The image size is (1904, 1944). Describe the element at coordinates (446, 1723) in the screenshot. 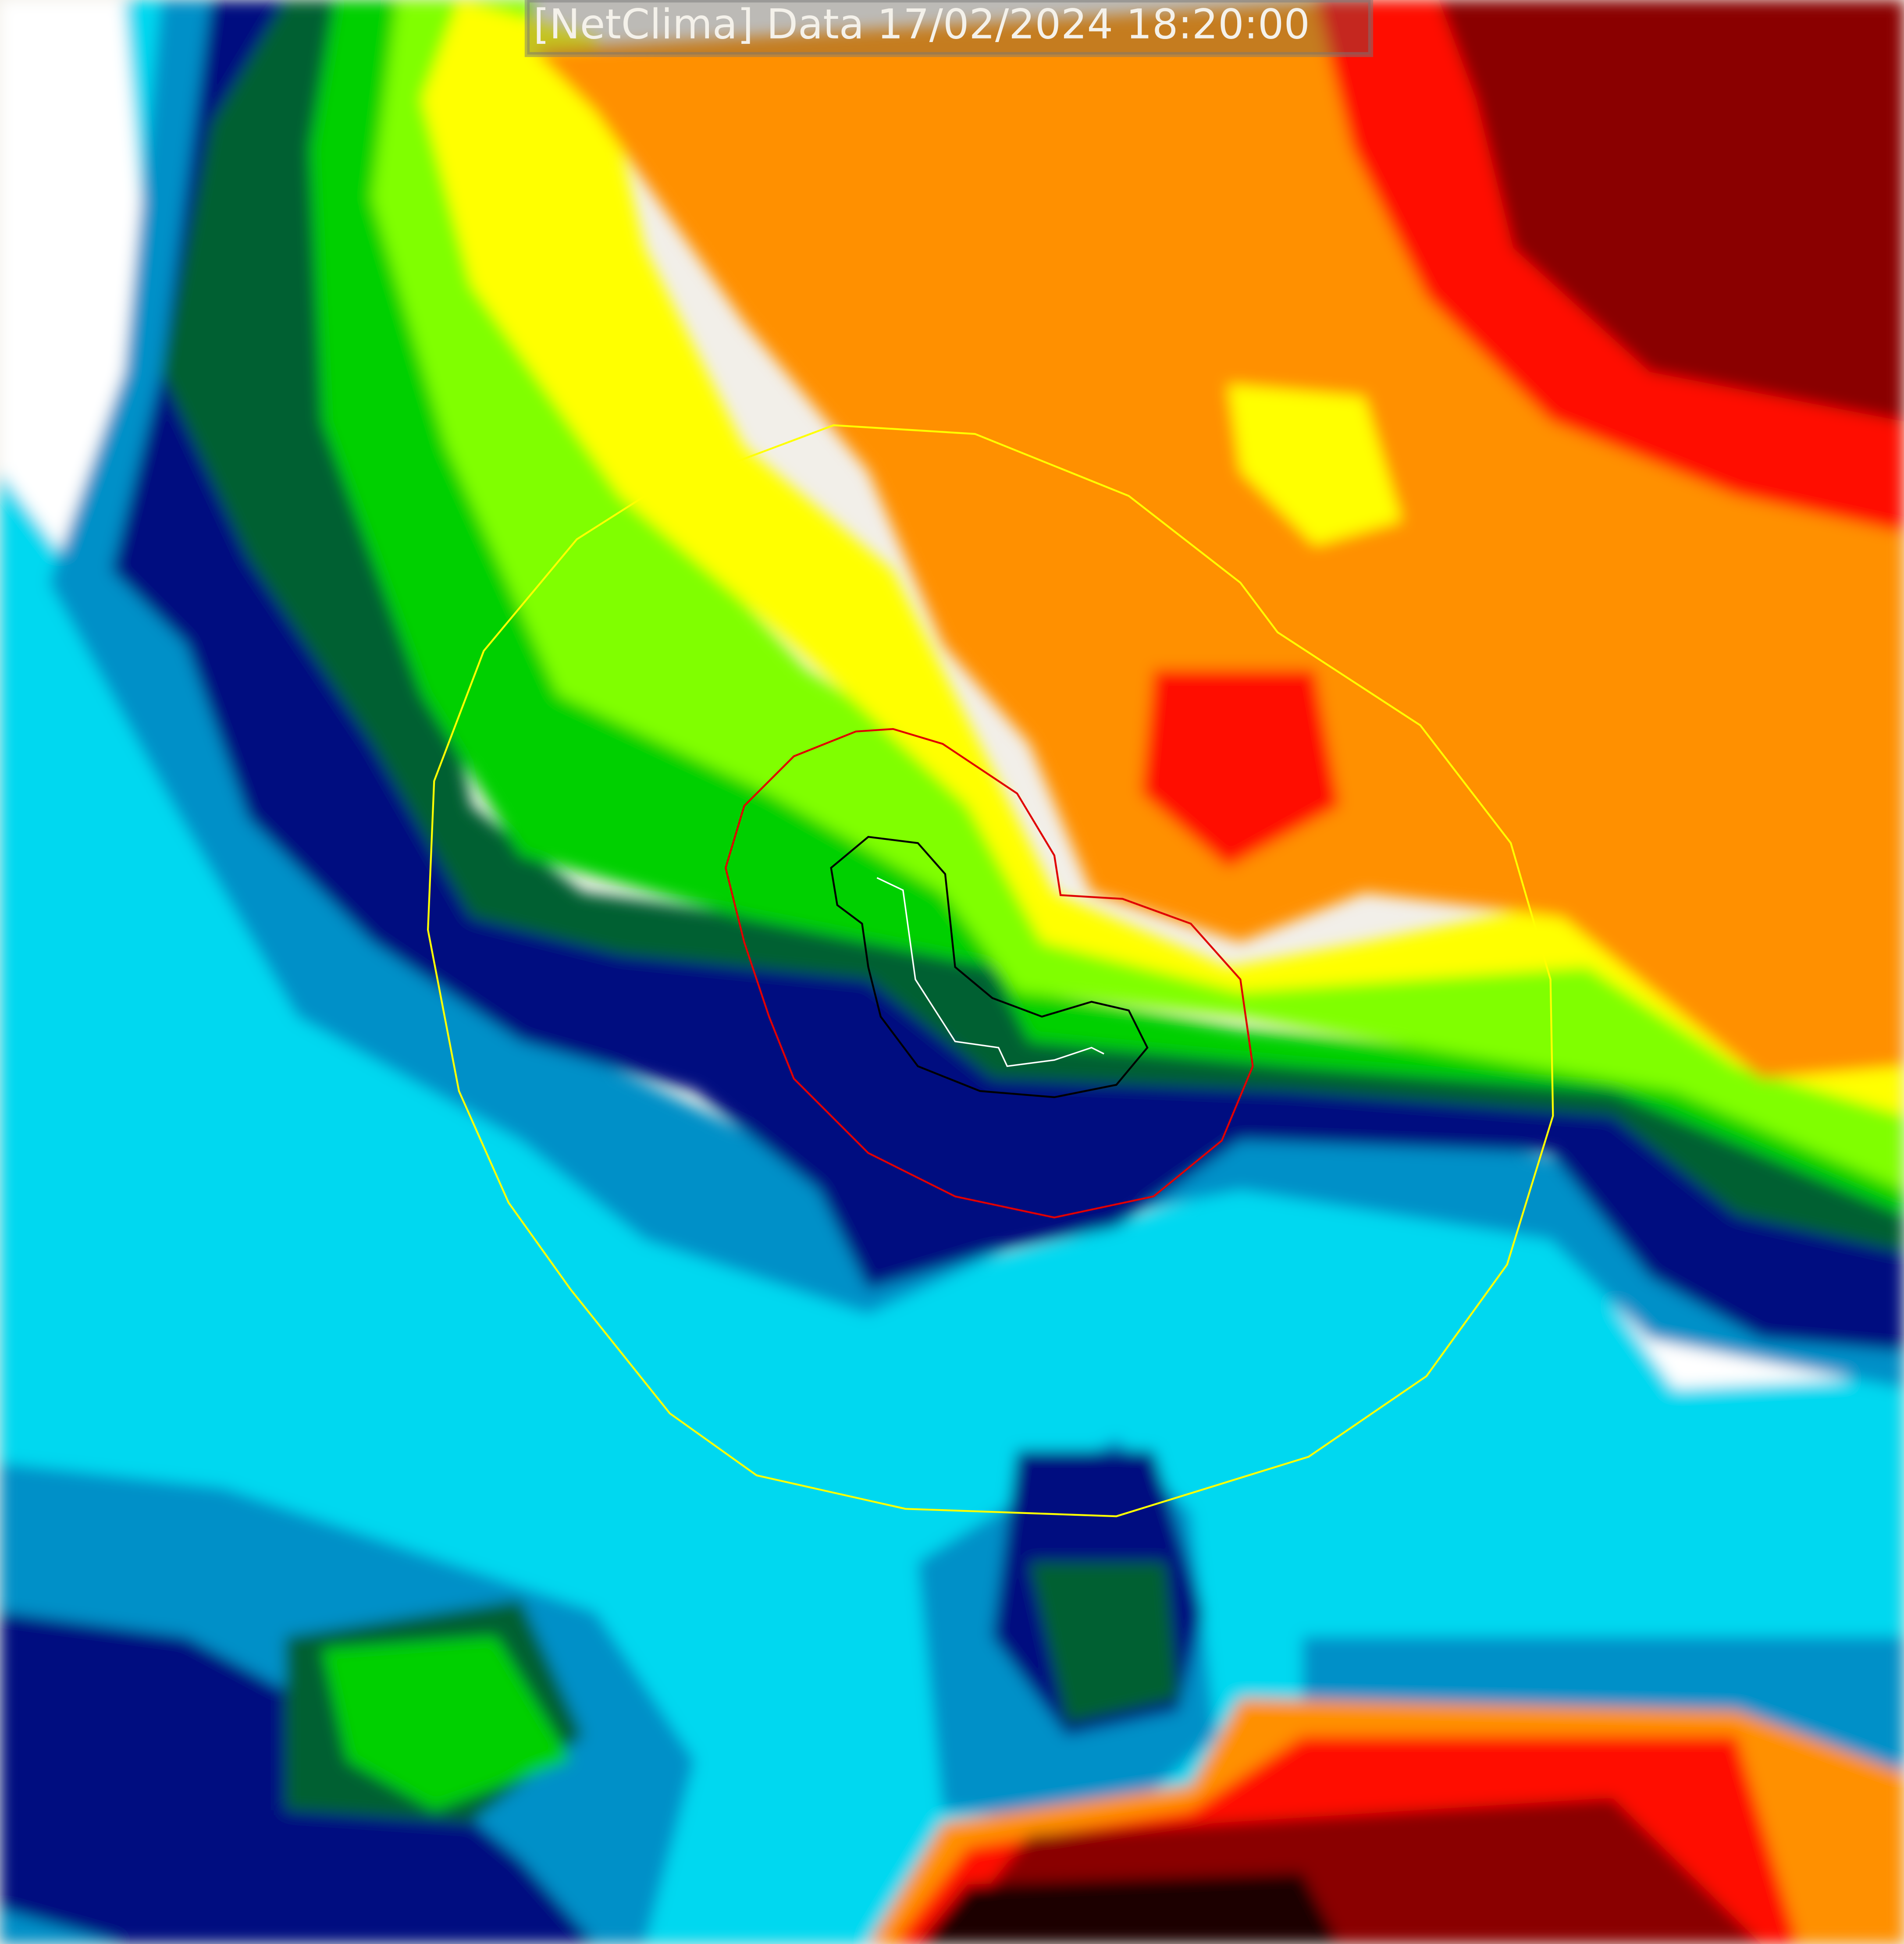

I see `precip-green` at that location.